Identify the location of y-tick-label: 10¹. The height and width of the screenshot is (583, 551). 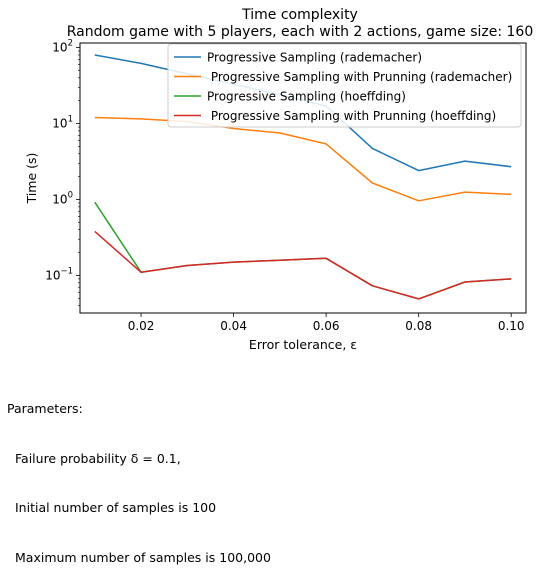
(62, 123).